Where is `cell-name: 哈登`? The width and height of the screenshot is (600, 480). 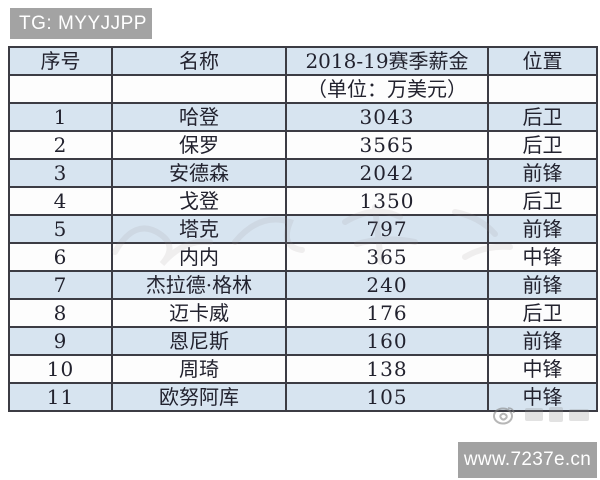 cell-name: 哈登 is located at coordinates (199, 117).